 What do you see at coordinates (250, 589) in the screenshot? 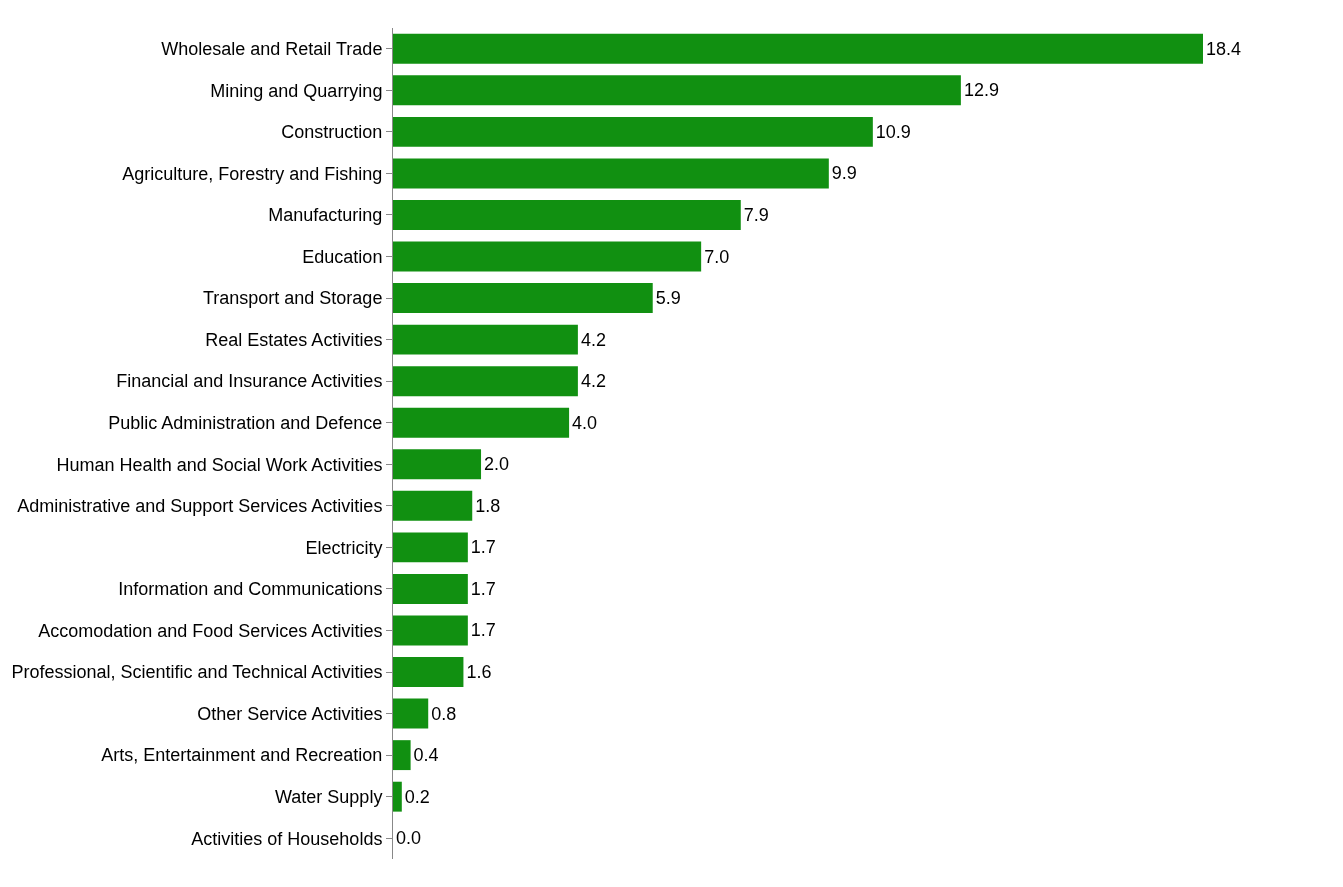
I see `y-tick-label: Information and Communications` at bounding box center [250, 589].